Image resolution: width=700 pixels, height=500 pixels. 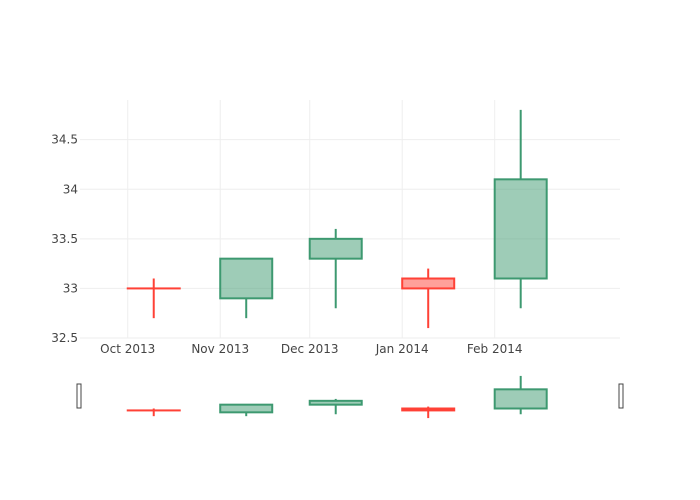 I want to click on x-axis: Oct 2013 Nov 2013 Dec 2013 Jan 2014 Feb 2014, so click(x=311, y=349).